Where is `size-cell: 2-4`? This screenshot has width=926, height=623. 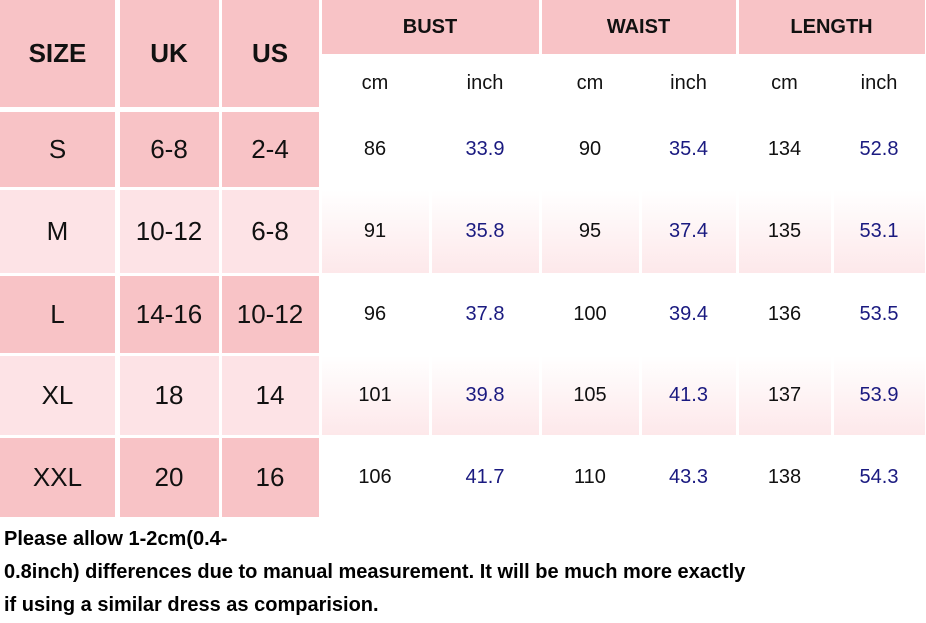
size-cell: 2-4 is located at coordinates (270, 149).